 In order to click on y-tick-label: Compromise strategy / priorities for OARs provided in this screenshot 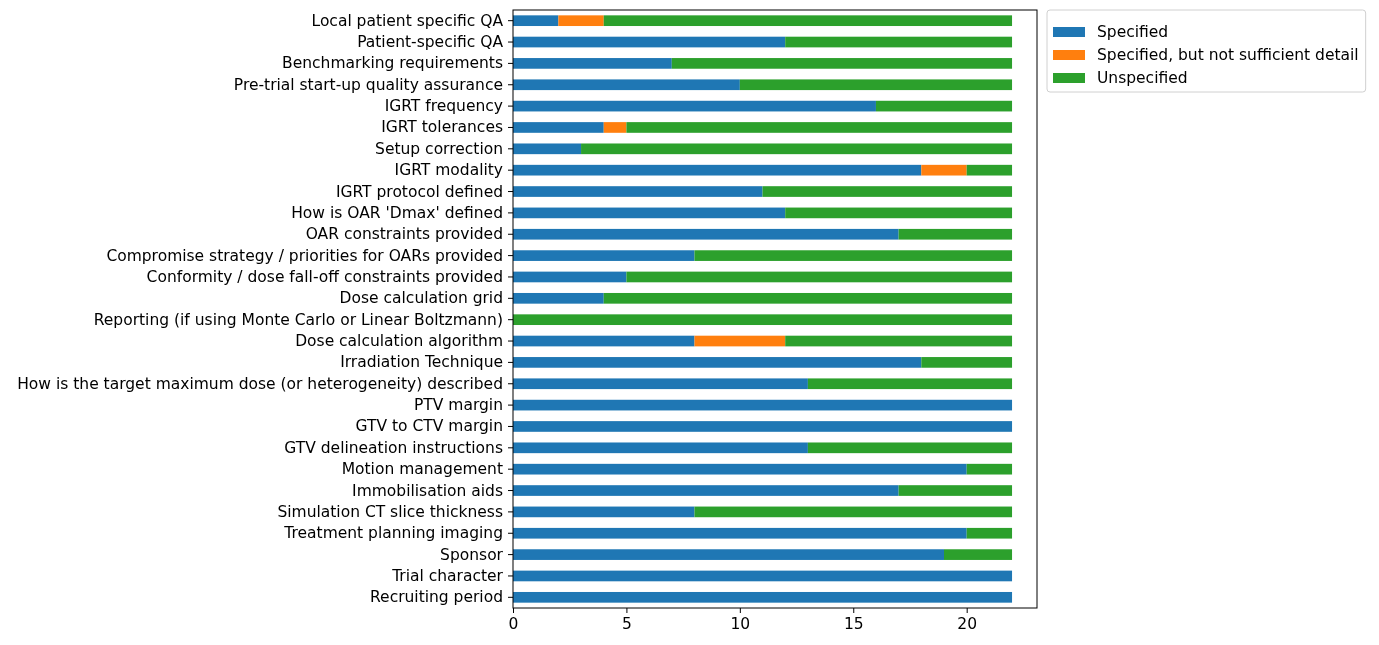, I will do `click(304, 255)`.